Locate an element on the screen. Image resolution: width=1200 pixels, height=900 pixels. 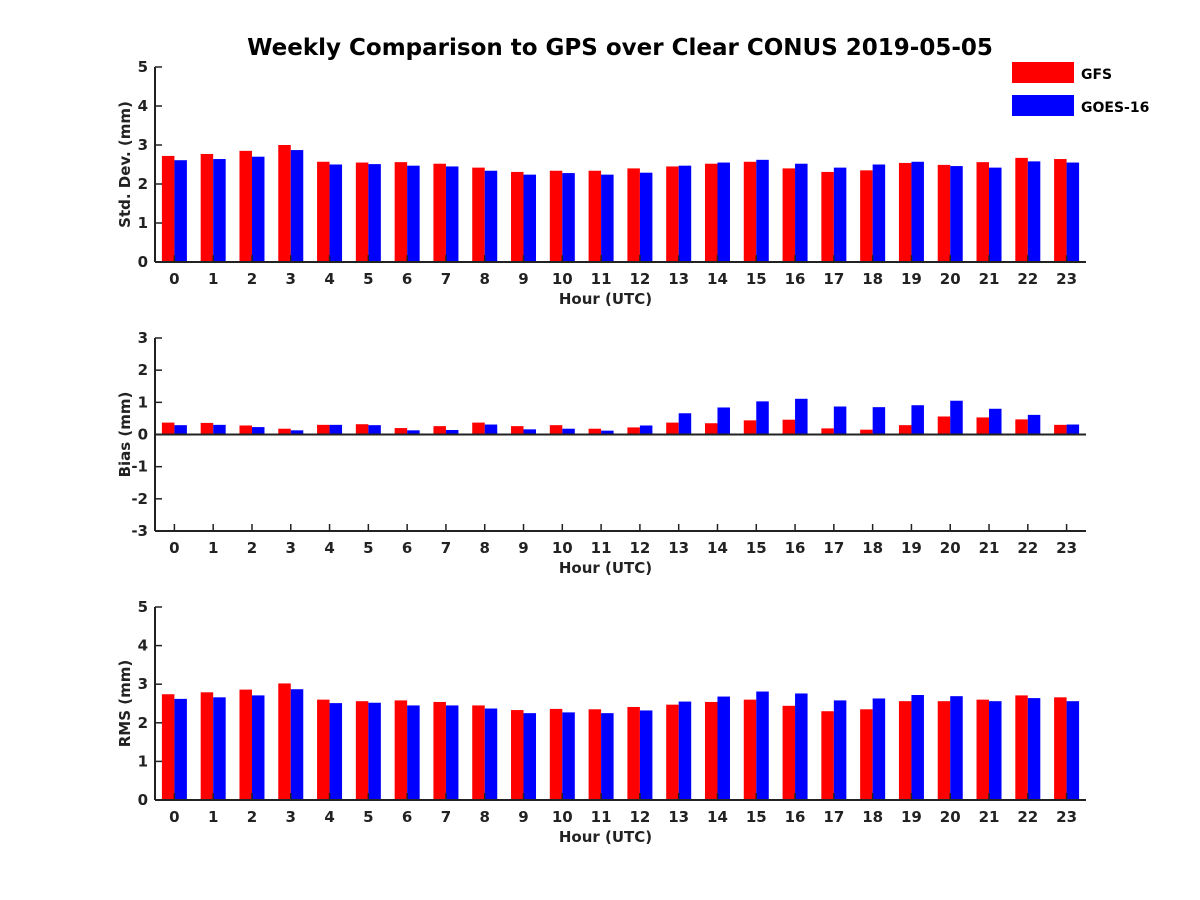
rms-xtick-label: 11 is located at coordinates (601, 817).